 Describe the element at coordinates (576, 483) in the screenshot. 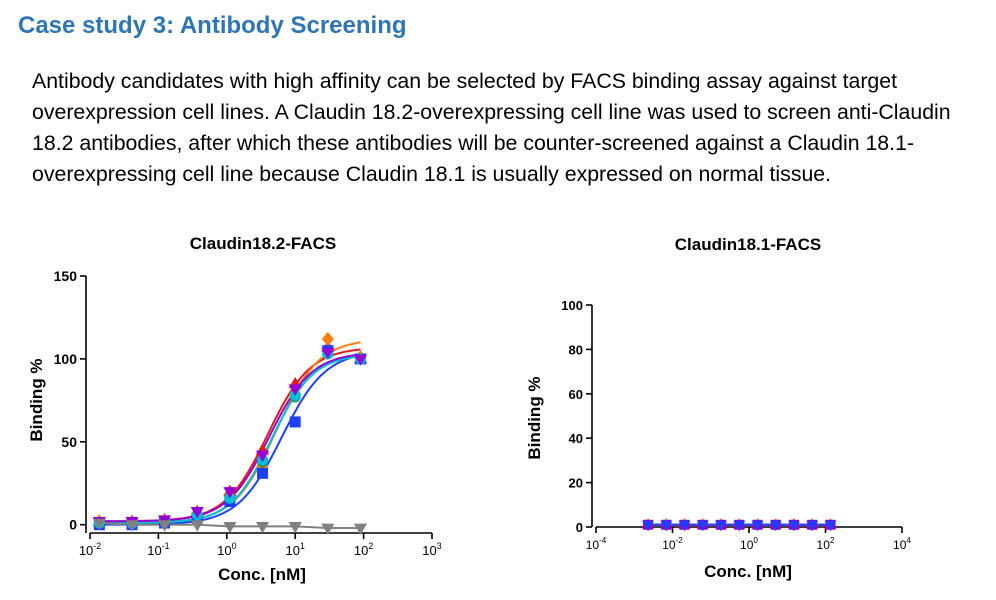

I see `y-tick-label: 20` at that location.